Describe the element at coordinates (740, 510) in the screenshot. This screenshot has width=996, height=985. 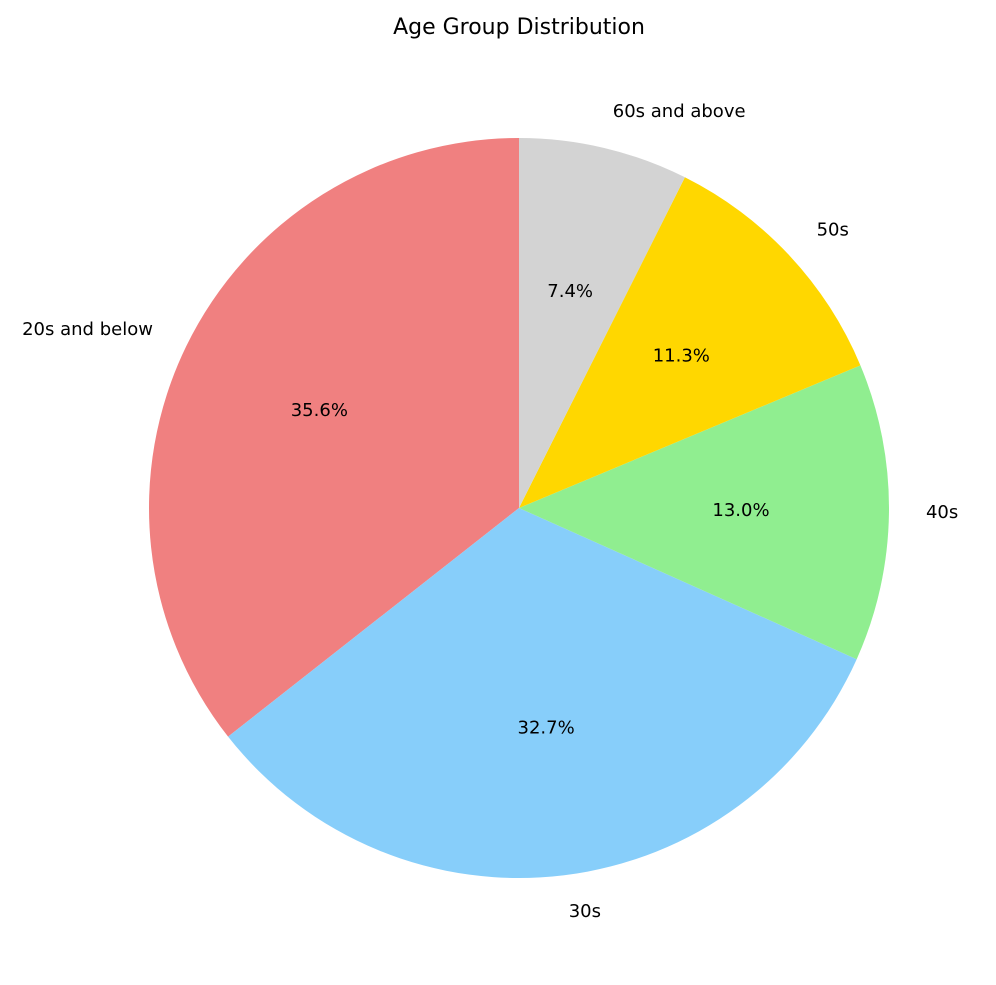
I see `slice-percentage-label: 13.0%` at that location.